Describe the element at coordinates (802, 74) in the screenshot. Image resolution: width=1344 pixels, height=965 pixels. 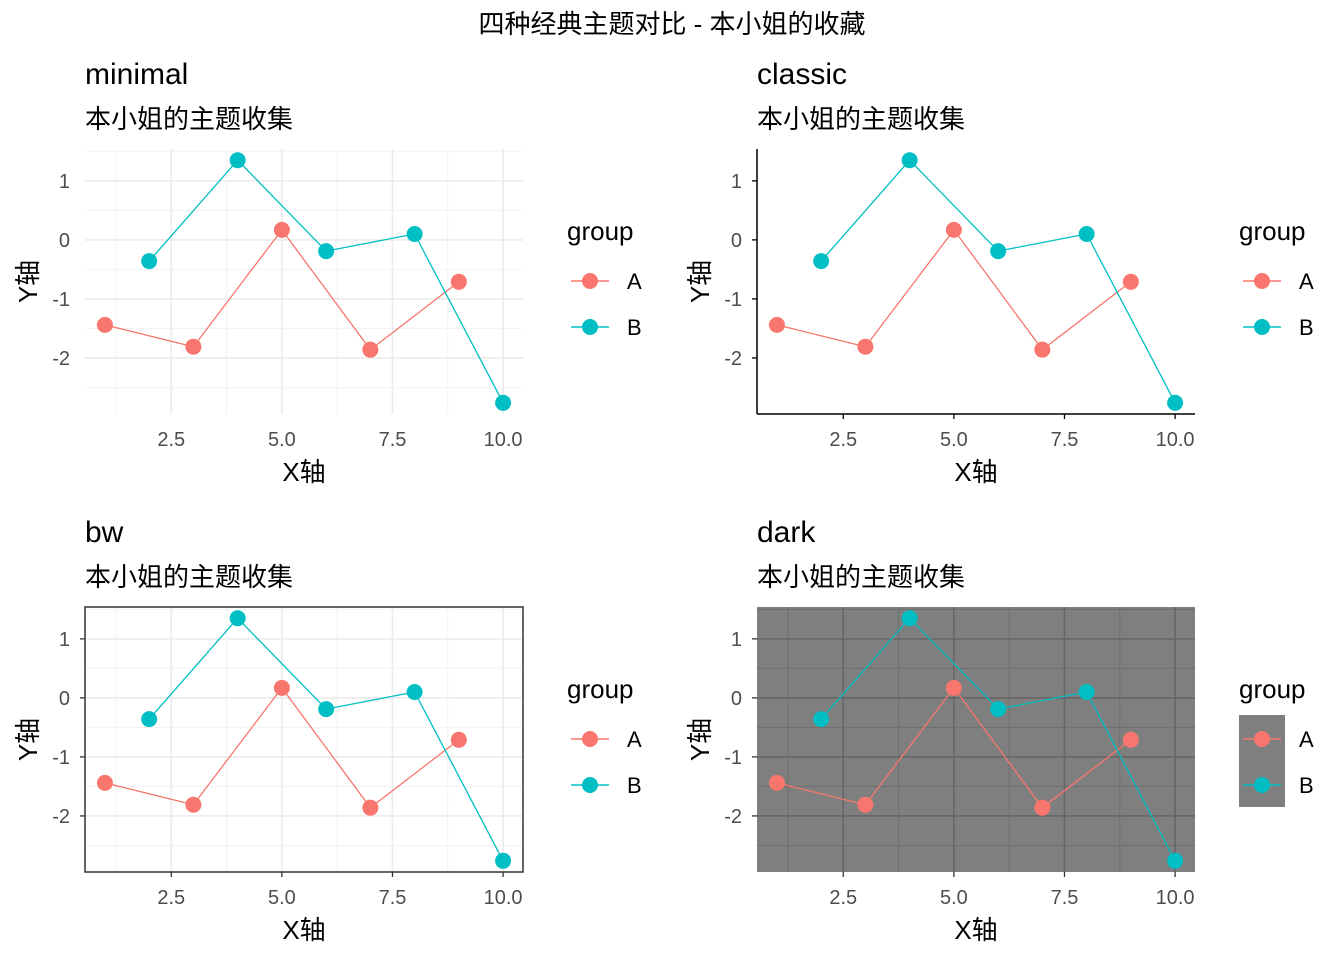
I see `panel-title: classic` at that location.